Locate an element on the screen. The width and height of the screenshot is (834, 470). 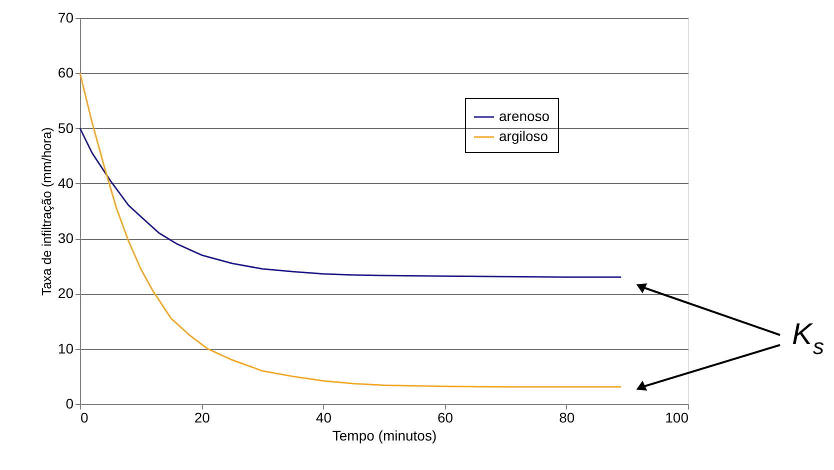
y-tick-label: 10 is located at coordinates (66, 348).